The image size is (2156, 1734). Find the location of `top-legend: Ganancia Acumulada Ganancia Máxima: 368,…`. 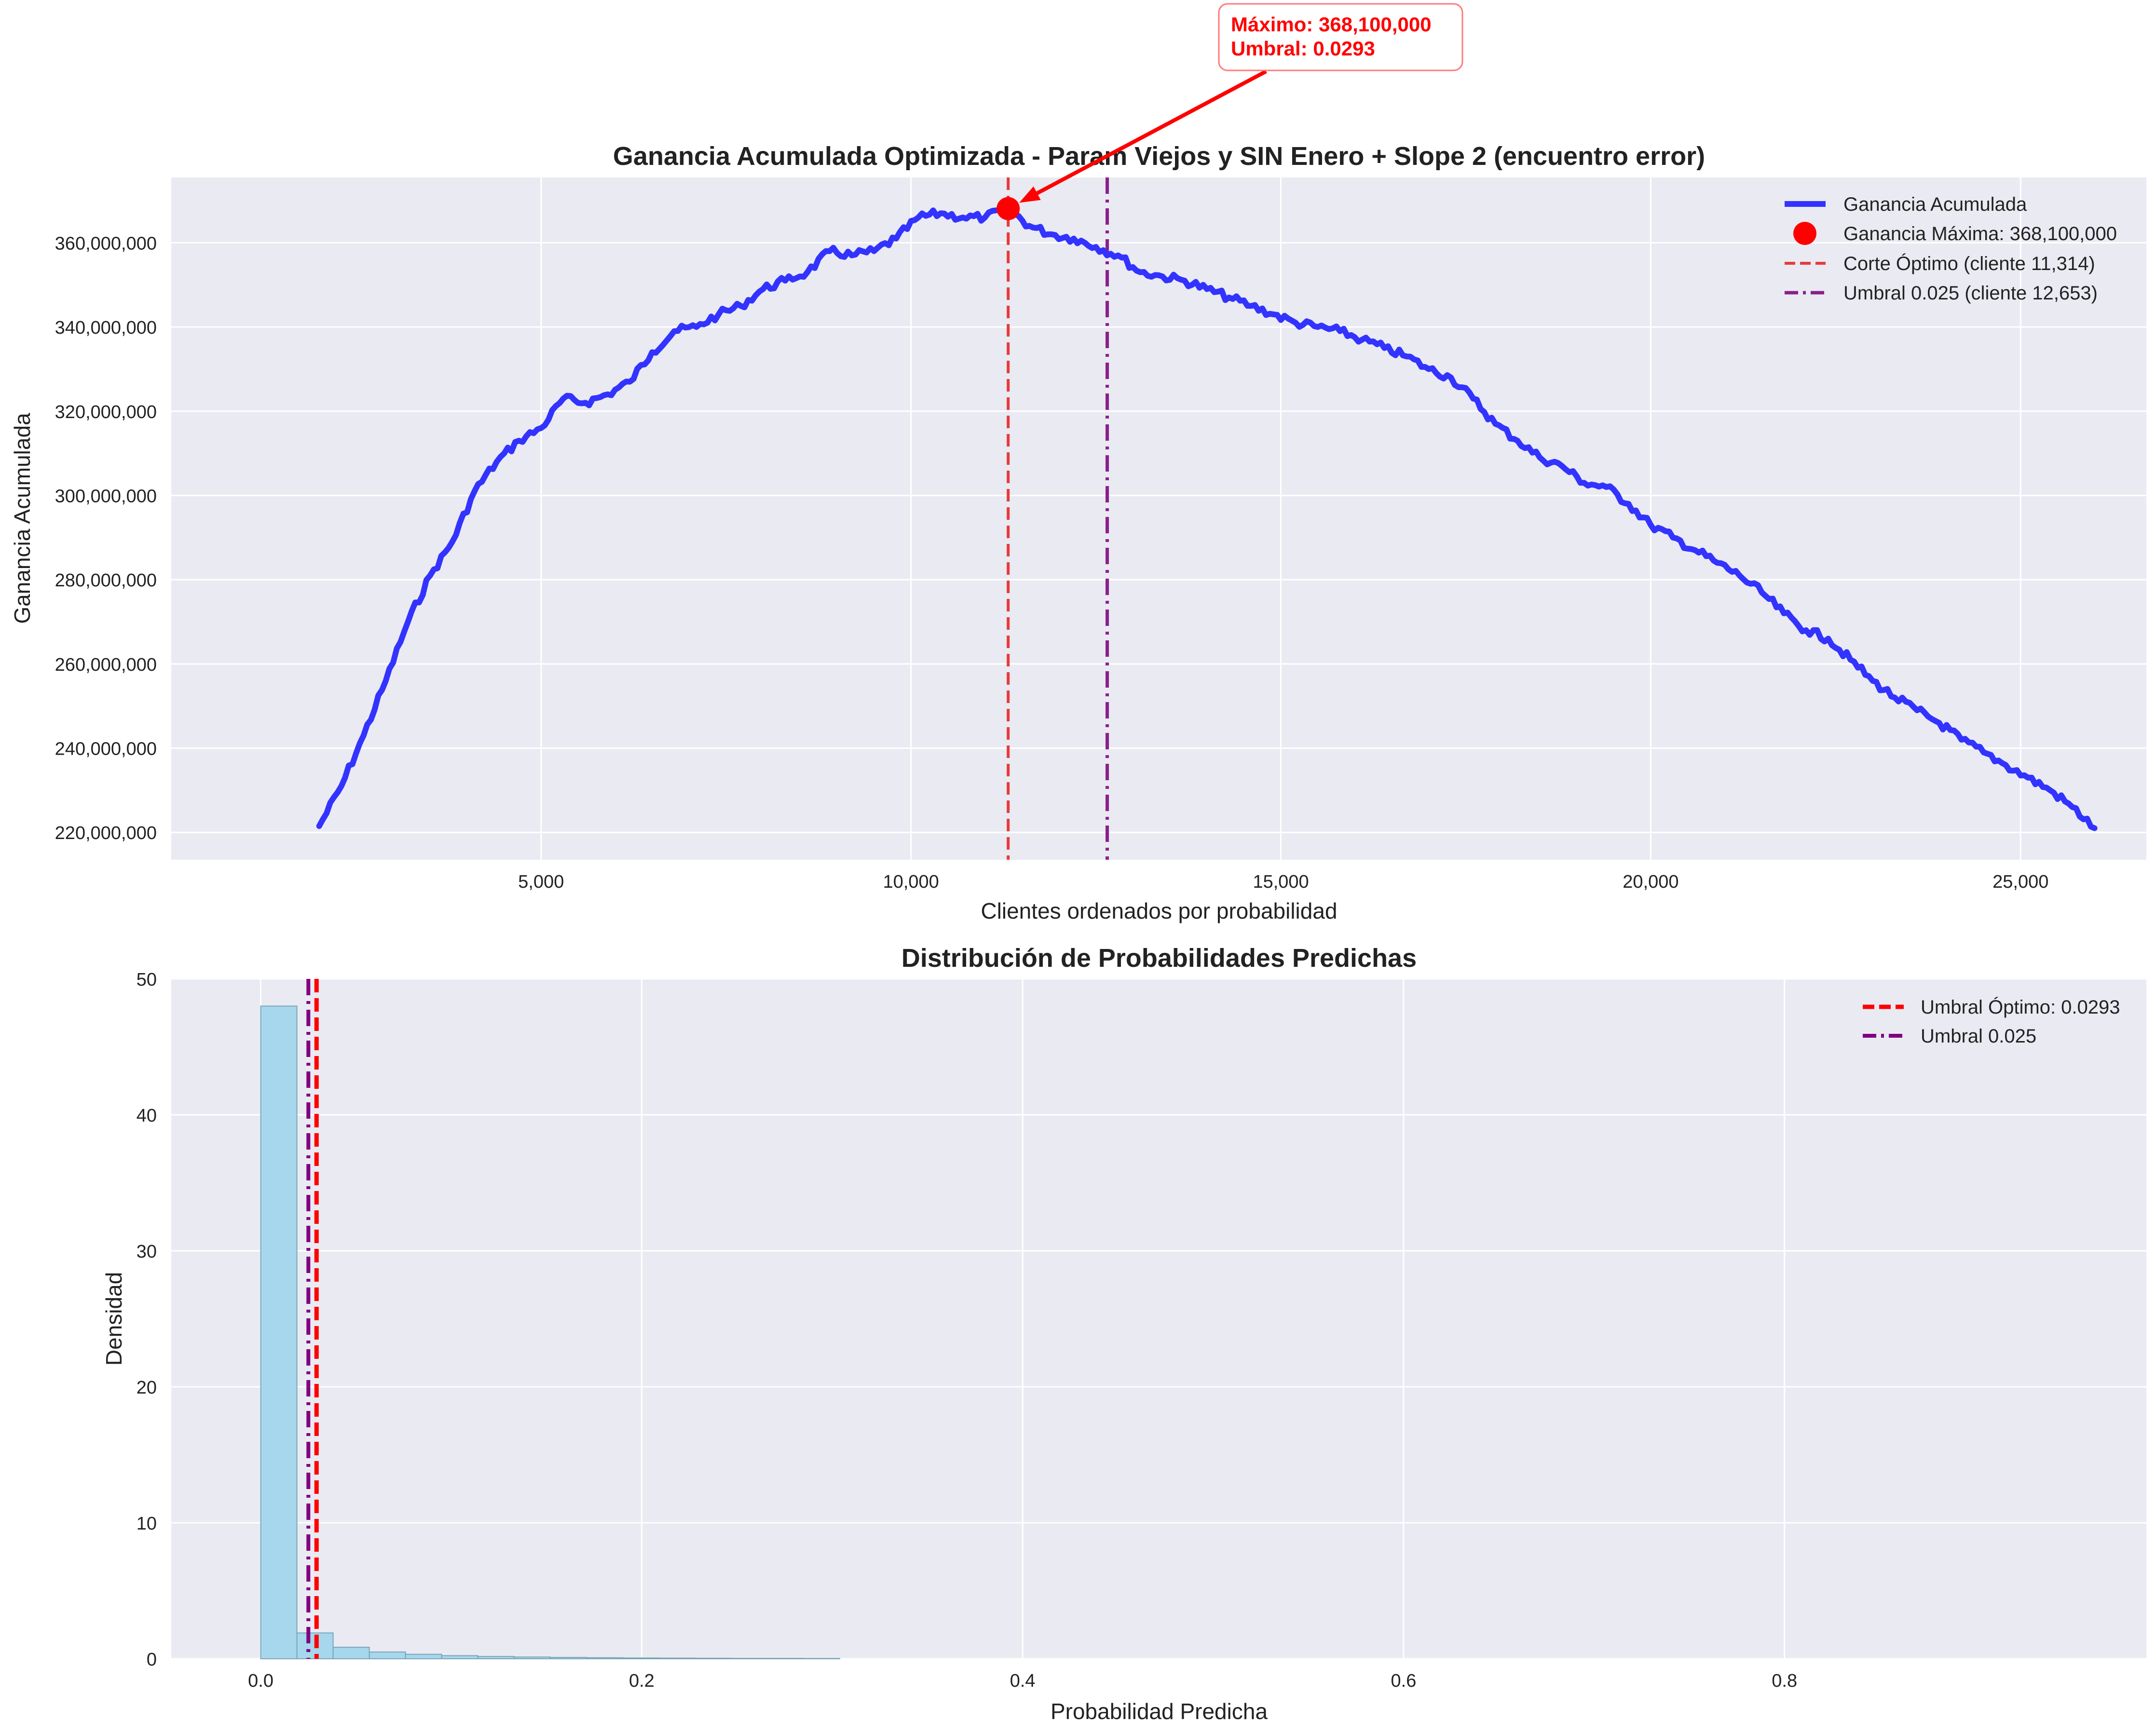

top-legend: Ganancia Acumulada Ganancia Máxima: 368,… is located at coordinates (1951, 249).